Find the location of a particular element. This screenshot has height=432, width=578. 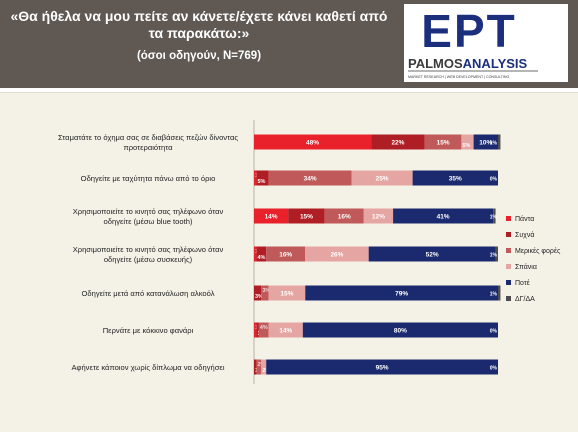

data-label: 10% is located at coordinates (485, 143).